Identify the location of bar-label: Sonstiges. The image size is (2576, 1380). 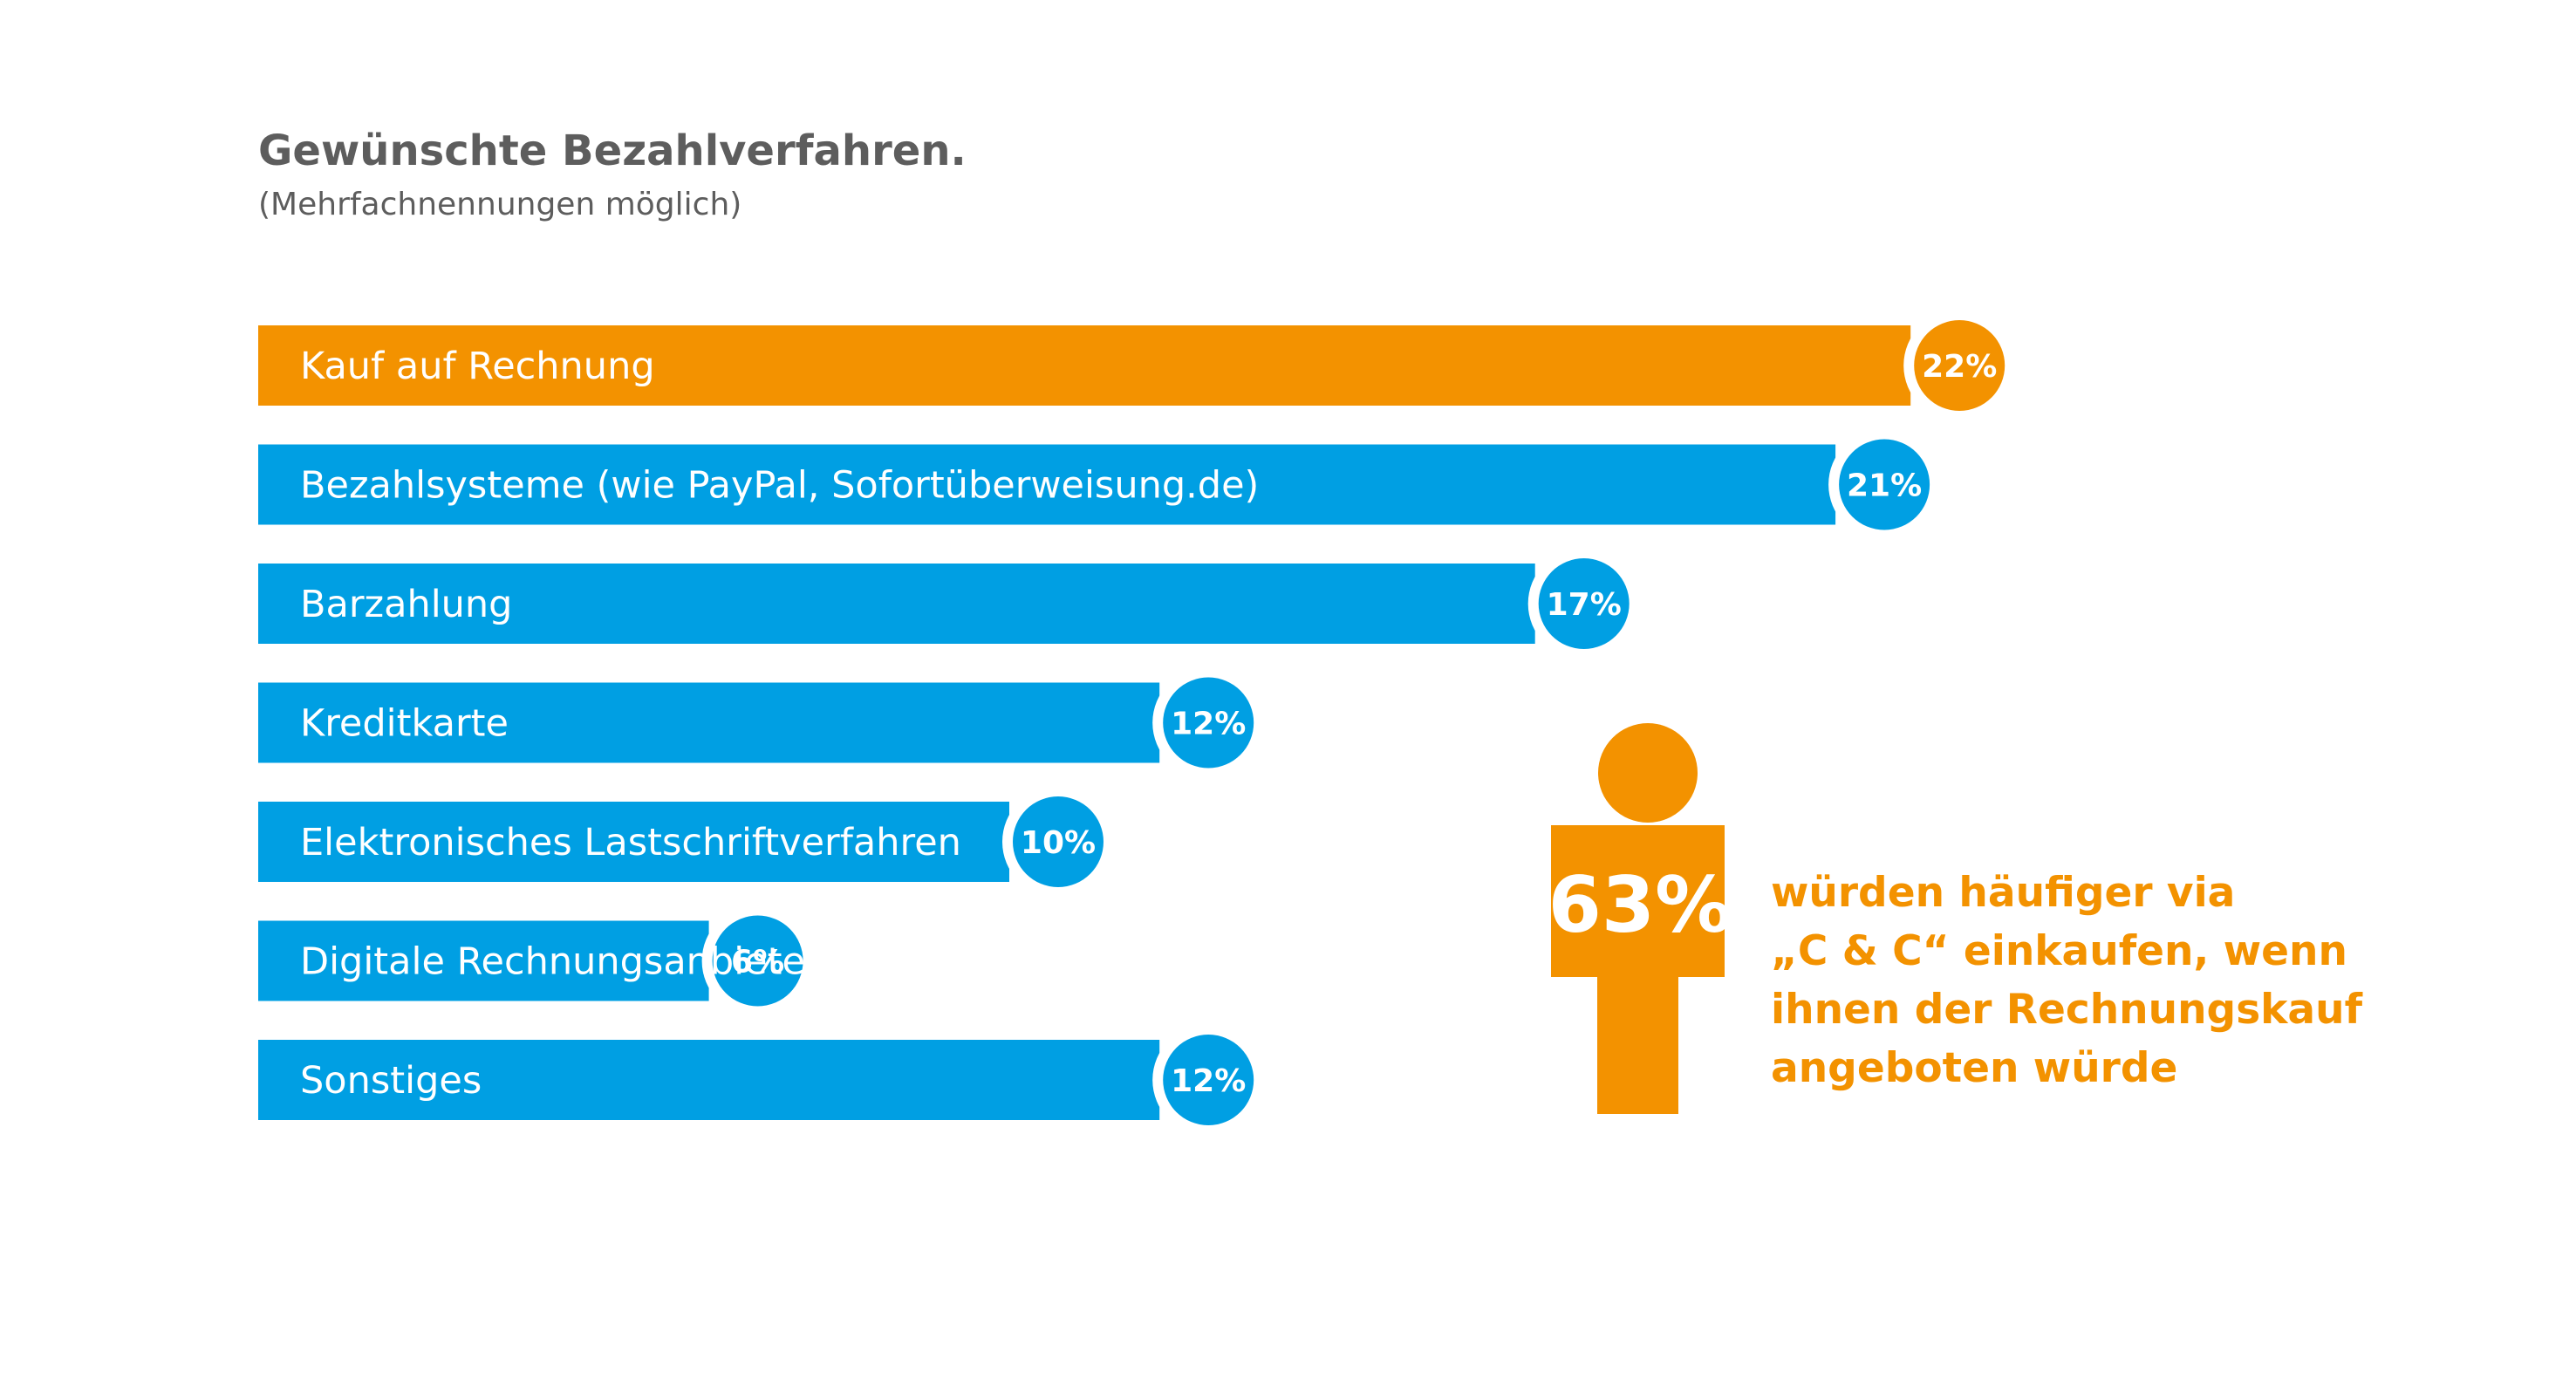
(391, 1081).